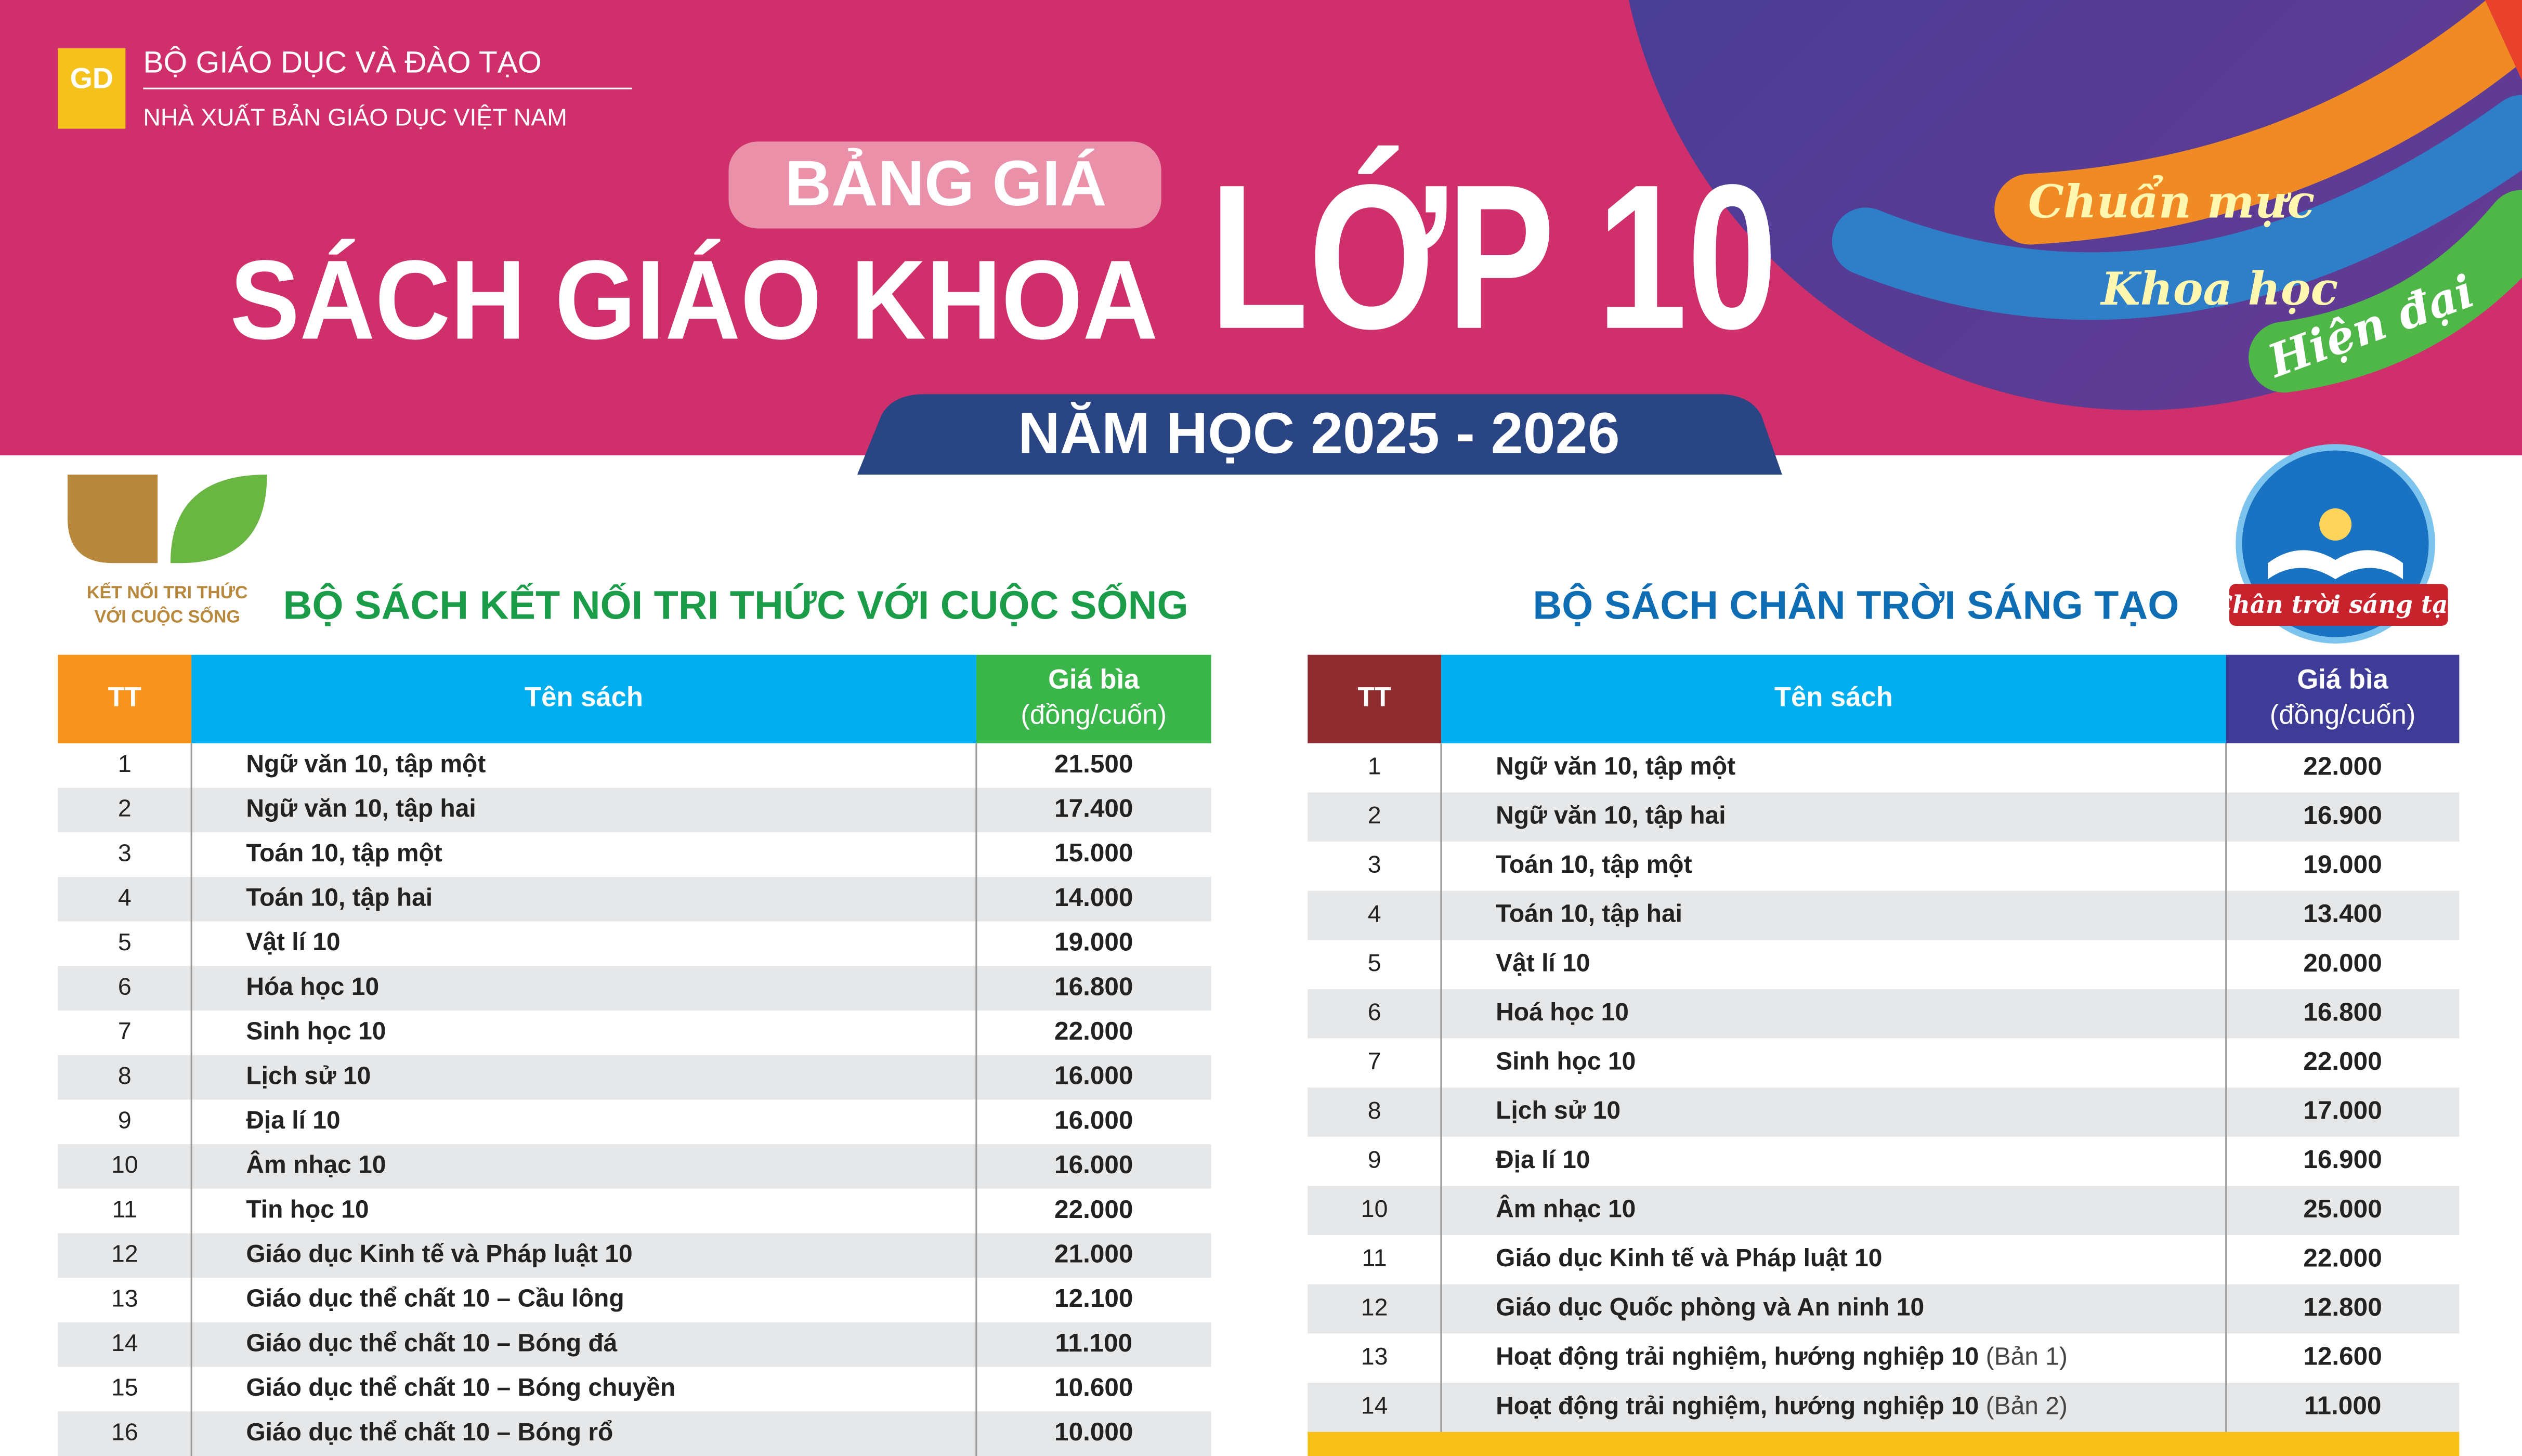  Describe the element at coordinates (1689, 1258) in the screenshot. I see `book-name: Giáo dục Kinh tế và Pháp luật 10` at that location.